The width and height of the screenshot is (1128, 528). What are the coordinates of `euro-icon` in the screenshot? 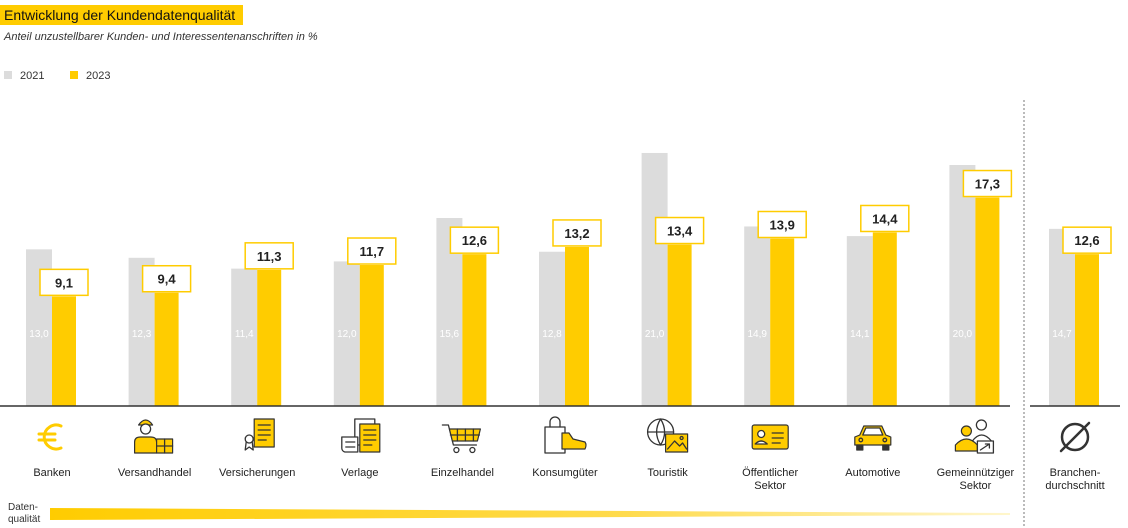 It's located at (50, 437).